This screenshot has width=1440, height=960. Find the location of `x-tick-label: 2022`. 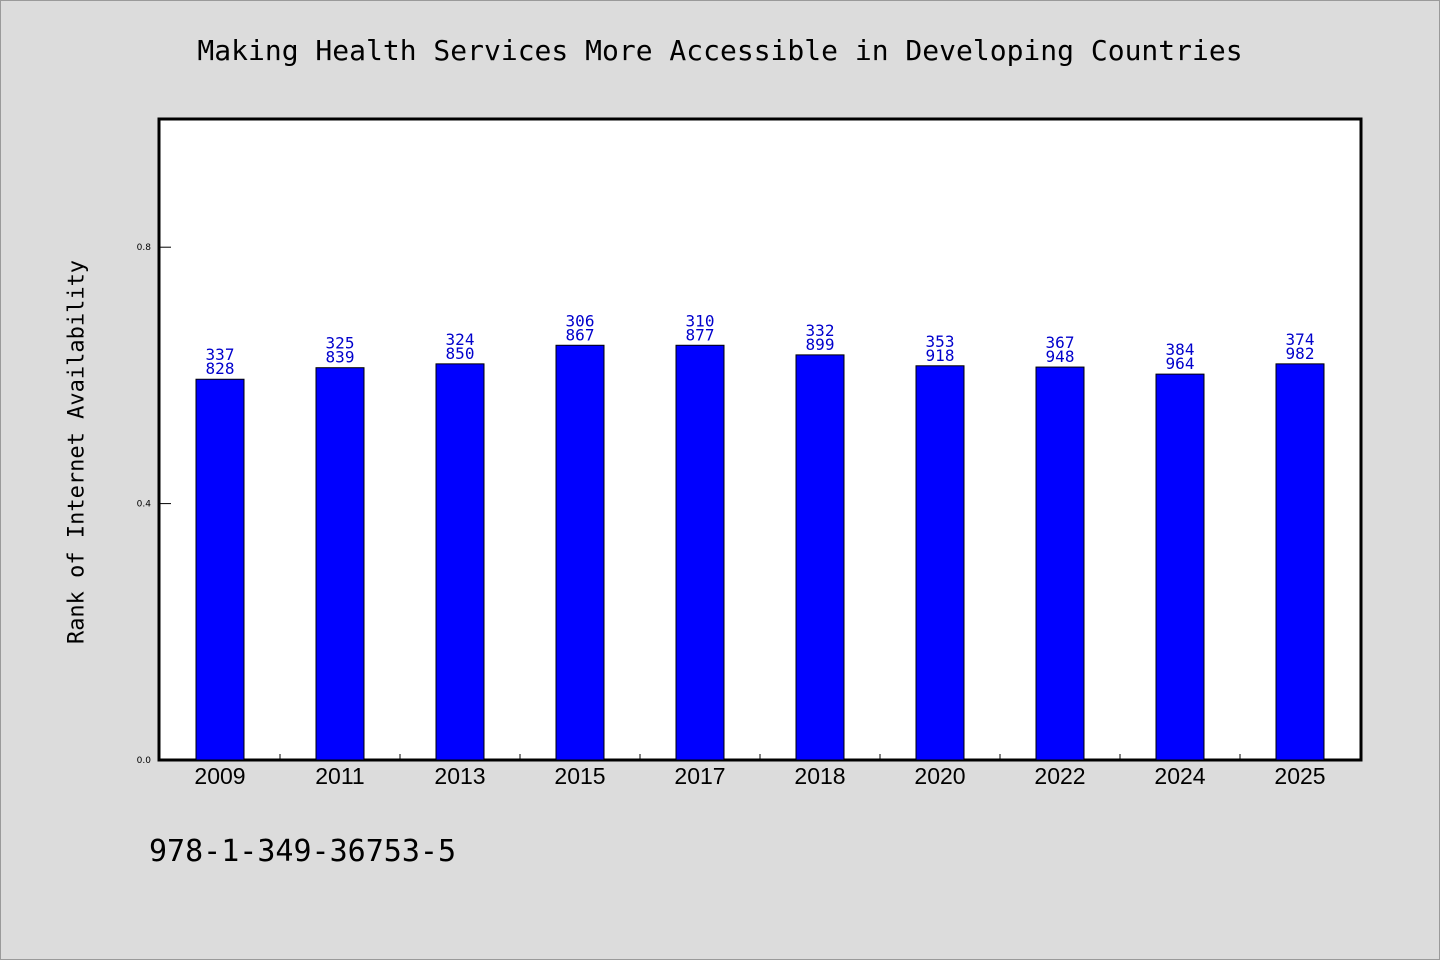

x-tick-label: 2022 is located at coordinates (1059, 776).